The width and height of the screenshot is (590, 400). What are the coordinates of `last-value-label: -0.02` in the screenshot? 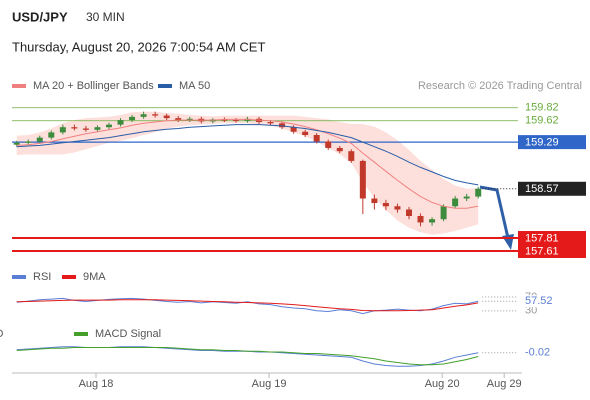 It's located at (537, 353).